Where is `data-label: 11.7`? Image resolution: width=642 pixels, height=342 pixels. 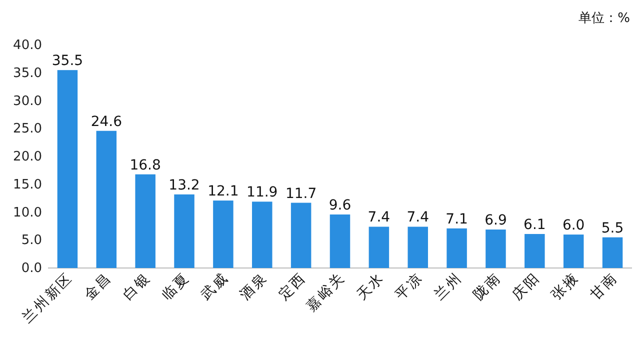
data-label: 11.7 is located at coordinates (301, 194).